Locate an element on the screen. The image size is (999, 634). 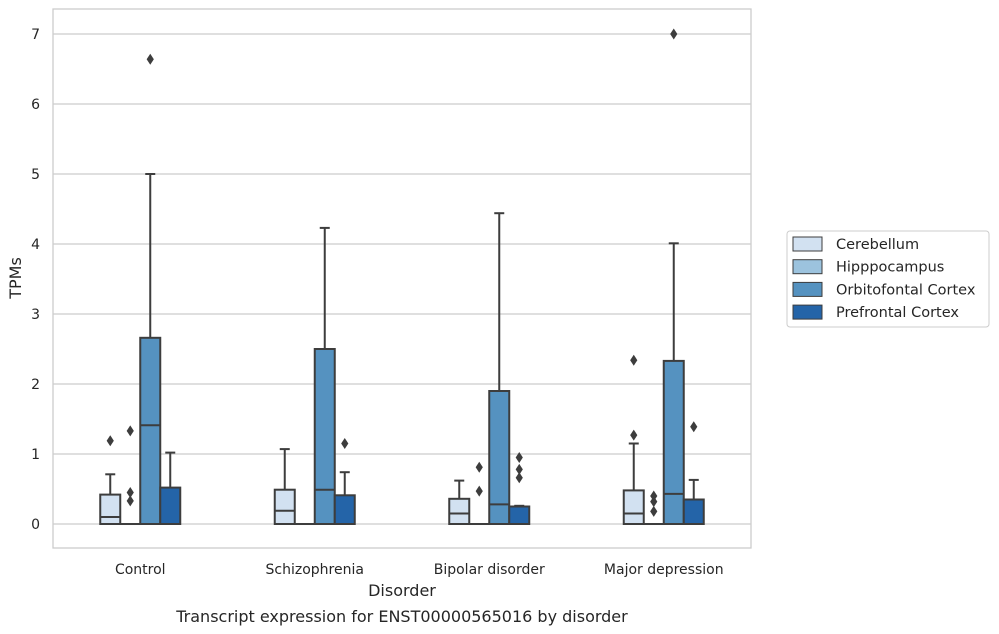
y-tick-label: 6 is located at coordinates (35, 105).